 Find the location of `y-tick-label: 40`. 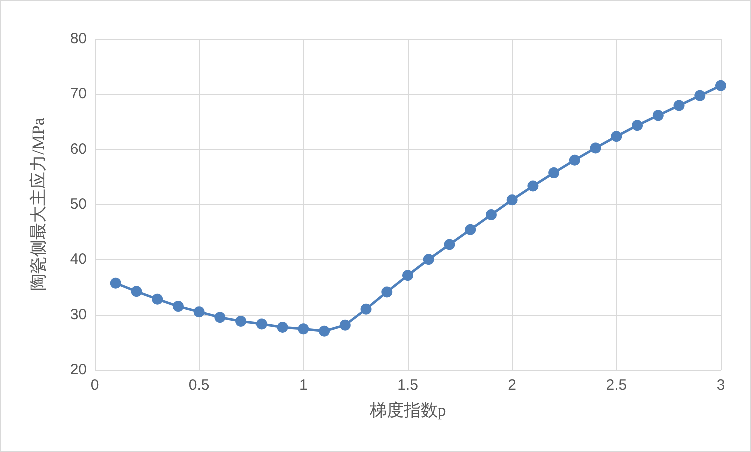

y-tick-label: 40 is located at coordinates (78, 259).